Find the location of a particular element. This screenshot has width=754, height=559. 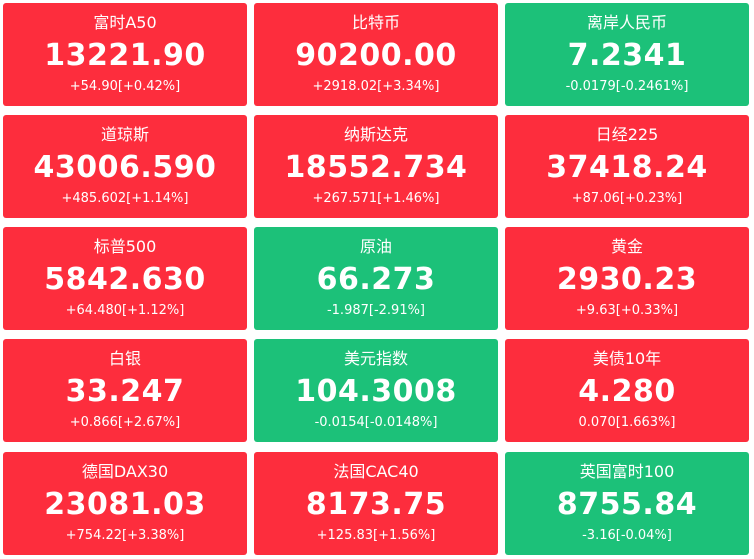

quote-change: +485.602[+1.14%] is located at coordinates (125, 198).